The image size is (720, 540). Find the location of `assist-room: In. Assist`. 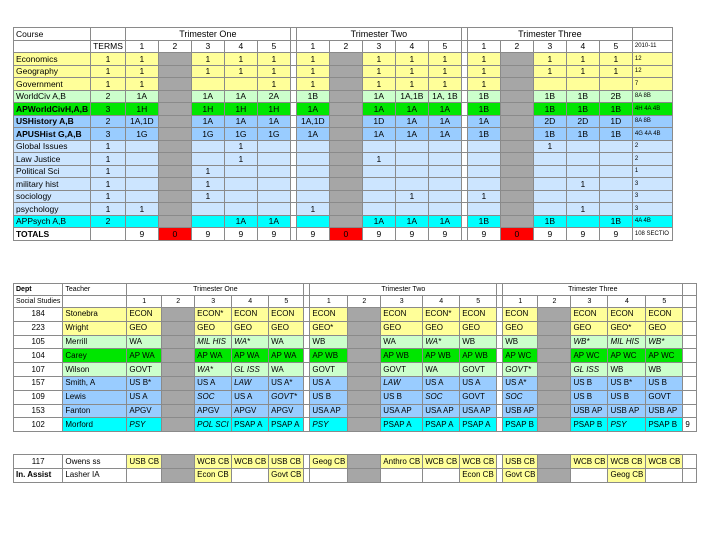

assist-room: In. Assist is located at coordinates (38, 475).